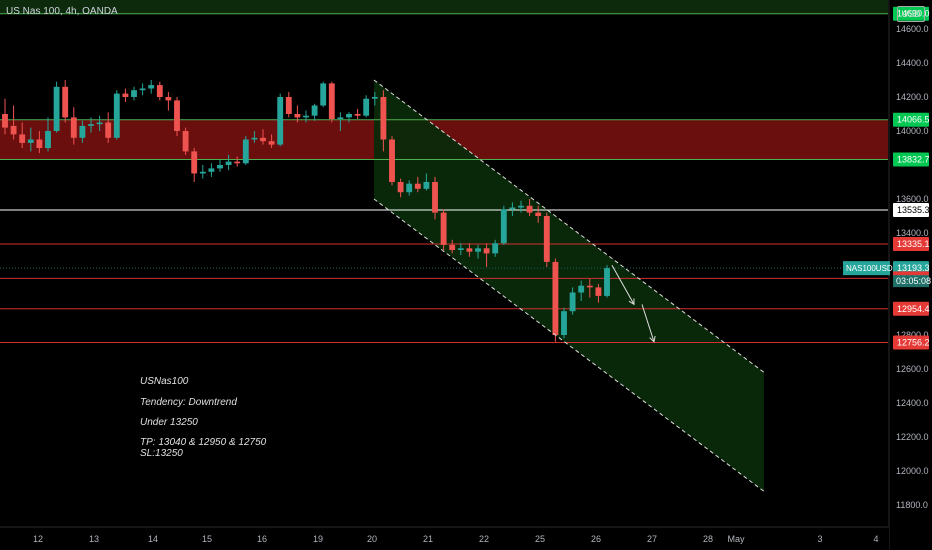 Image resolution: width=932 pixels, height=550 pixels. I want to click on x-tick-label: 14, so click(153, 539).